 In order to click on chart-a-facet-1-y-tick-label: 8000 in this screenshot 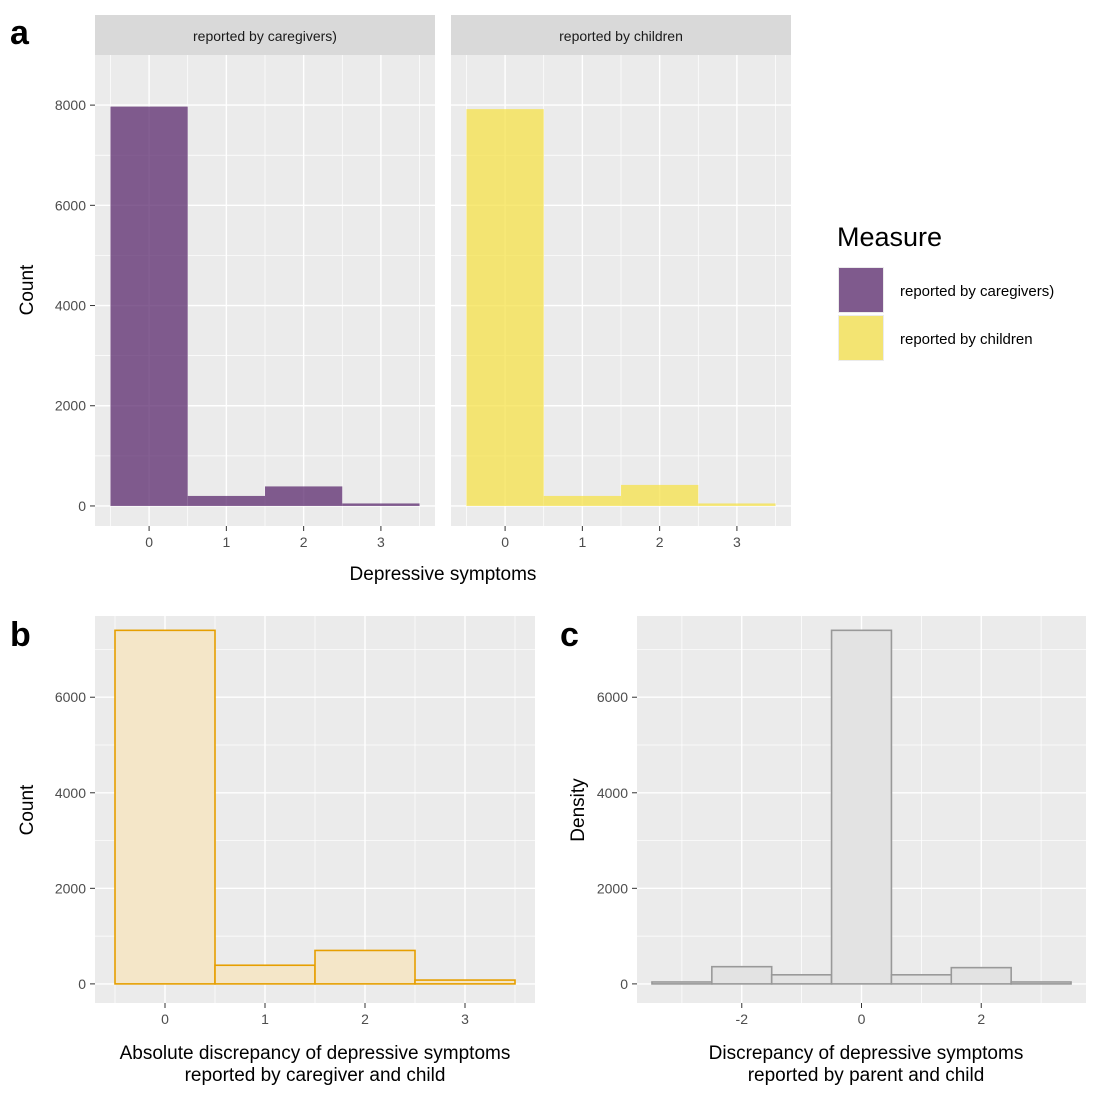, I will do `click(70, 105)`.